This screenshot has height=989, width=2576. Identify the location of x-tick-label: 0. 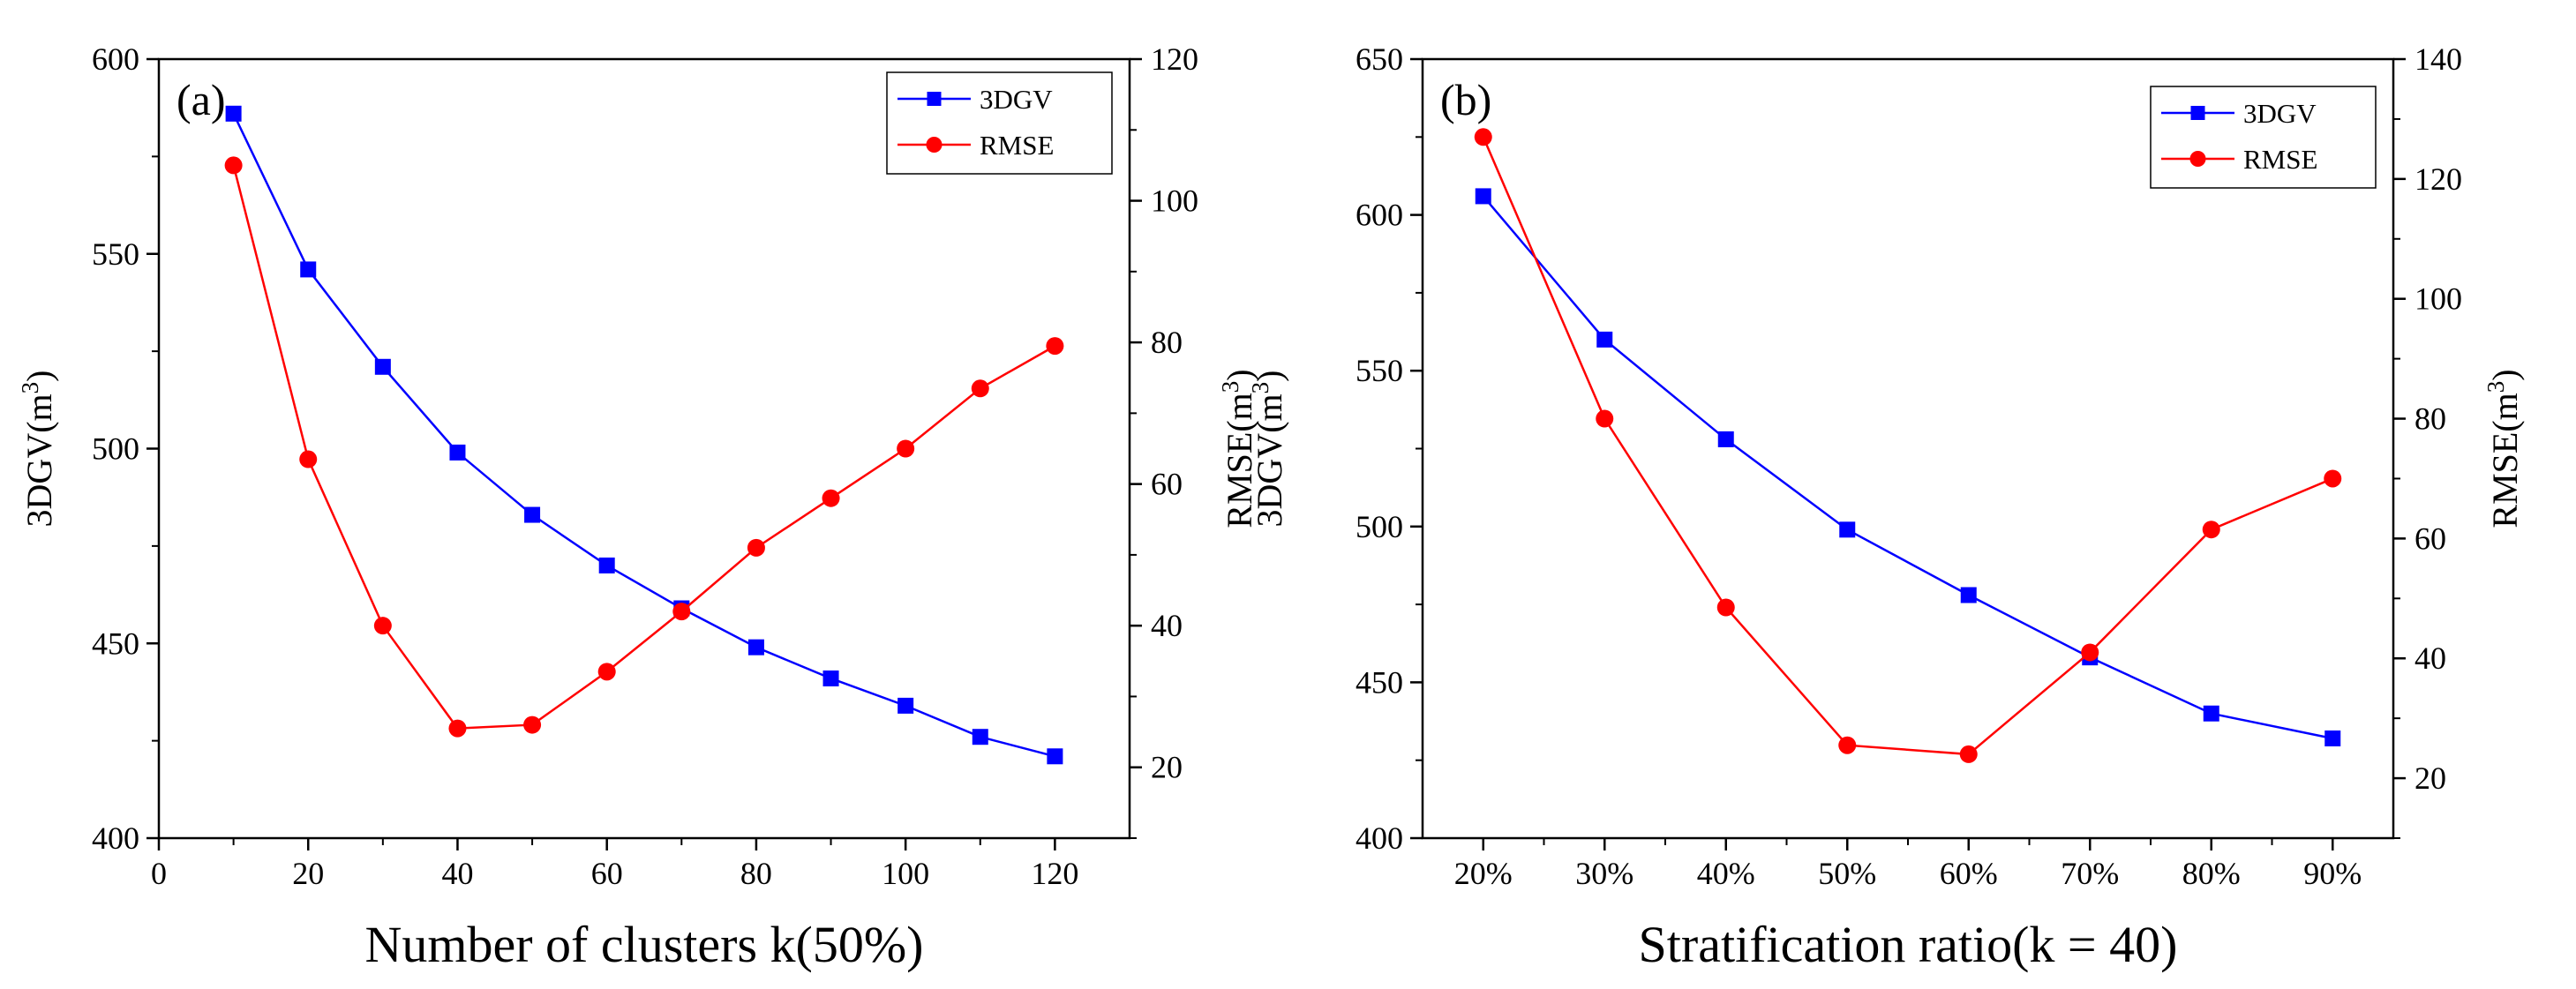
(159, 873).